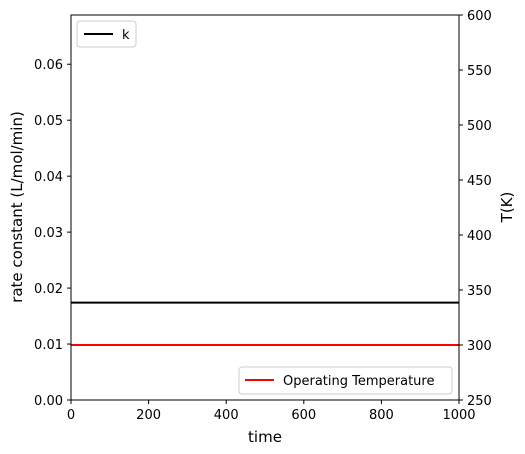 The width and height of the screenshot is (525, 454). Describe the element at coordinates (106, 34) in the screenshot. I see `legend-k: k` at that location.